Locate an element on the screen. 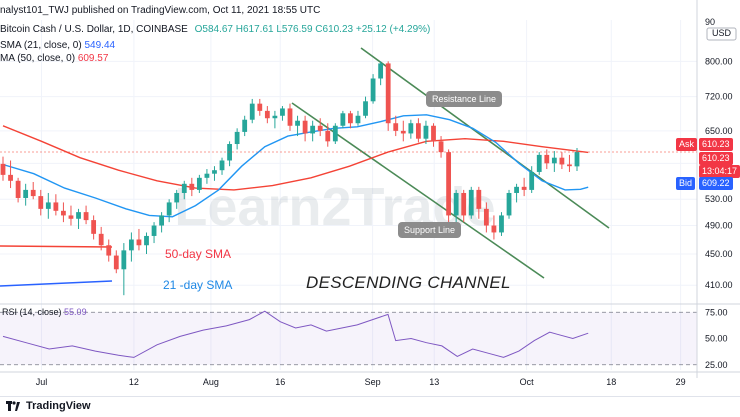 Image resolution: width=740 pixels, height=417 pixels. bid-badge: Bid is located at coordinates (686, 183).